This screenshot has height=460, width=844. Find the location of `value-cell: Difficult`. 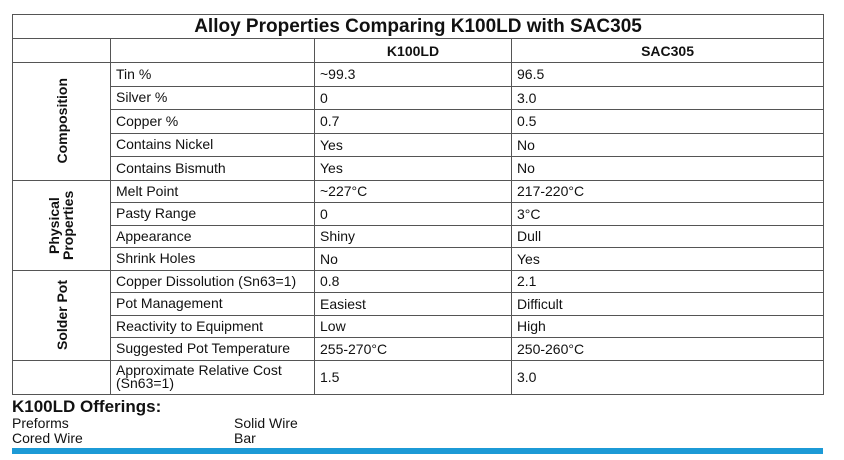

value-cell: Difficult is located at coordinates (667, 304).